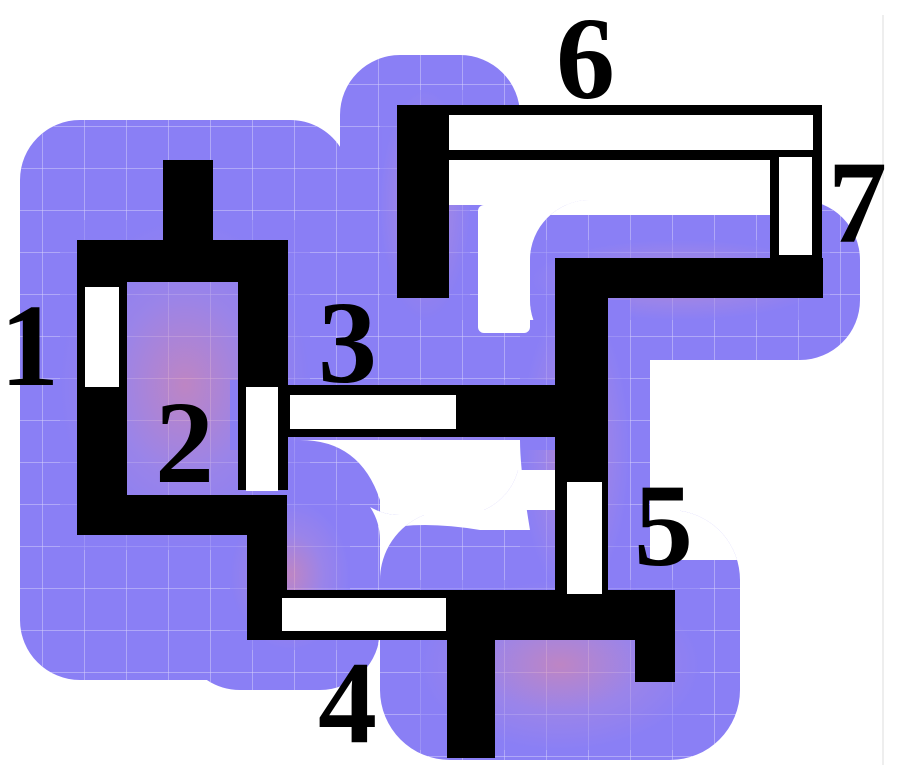  Describe the element at coordinates (102, 387) in the screenshot. I see `wall-left` at that location.